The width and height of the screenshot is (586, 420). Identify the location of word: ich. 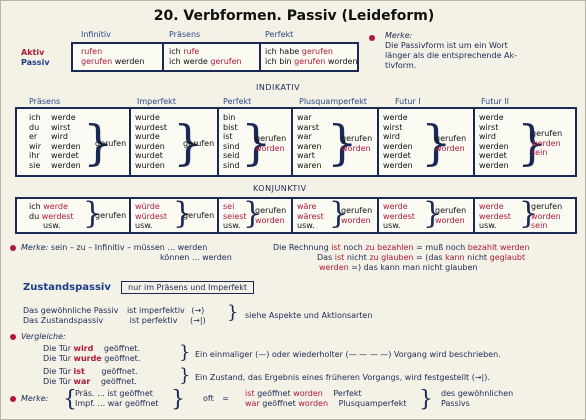
(175, 51).